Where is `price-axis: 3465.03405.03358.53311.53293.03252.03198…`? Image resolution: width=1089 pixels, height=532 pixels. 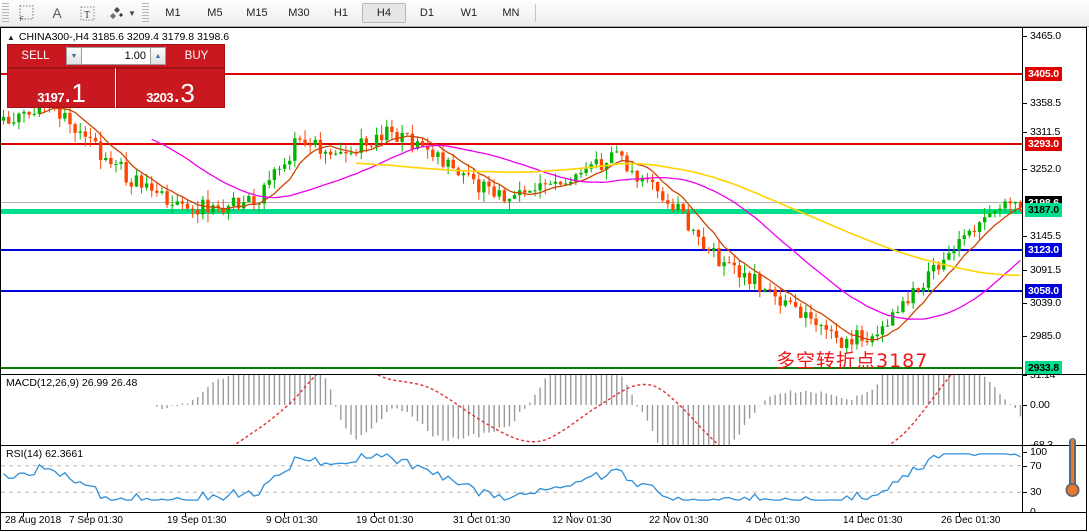
price-axis: 3465.03405.03358.53311.53293.03252.03198… is located at coordinates (1054, 201).